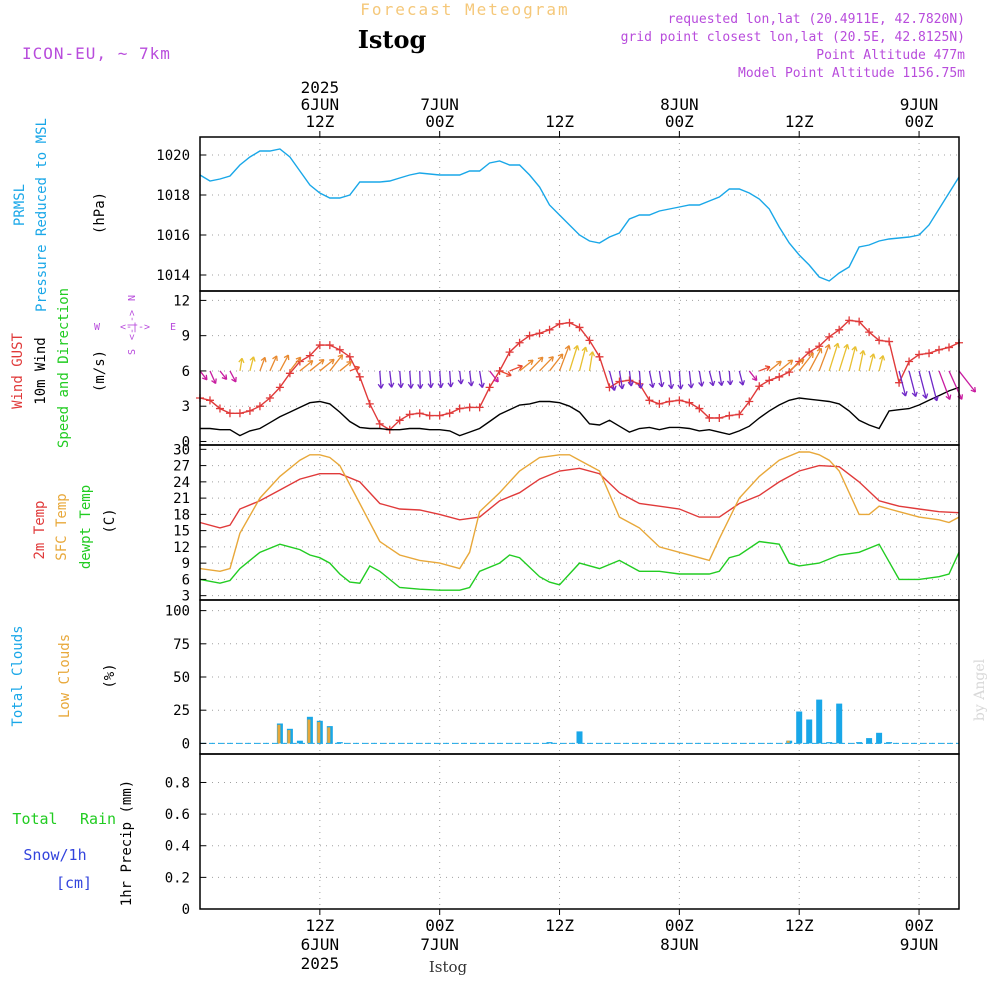  What do you see at coordinates (54, 855) in the screenshot?
I see `precip-snow-label: Snow/1h` at bounding box center [54, 855].